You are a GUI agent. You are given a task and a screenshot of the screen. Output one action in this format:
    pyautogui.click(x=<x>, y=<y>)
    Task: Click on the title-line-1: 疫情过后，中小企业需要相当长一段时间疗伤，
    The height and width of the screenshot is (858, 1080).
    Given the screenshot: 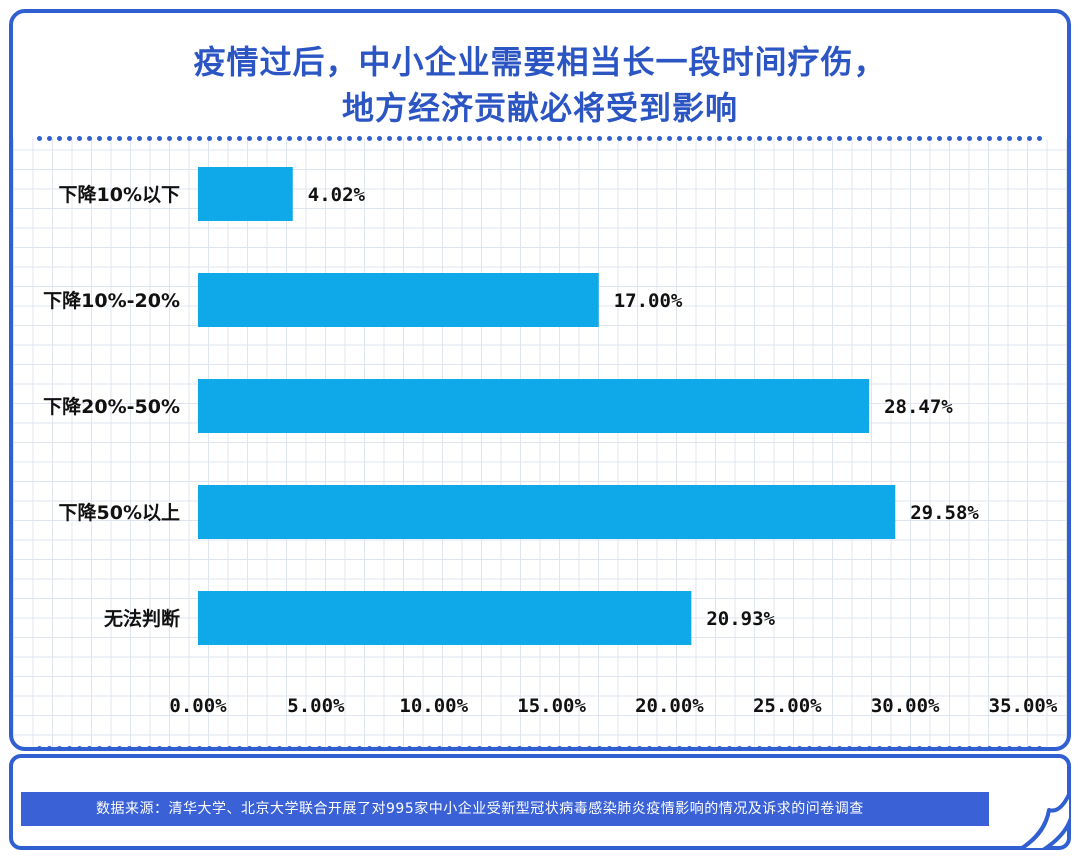 What is the action you would take?
    pyautogui.click(x=540, y=62)
    